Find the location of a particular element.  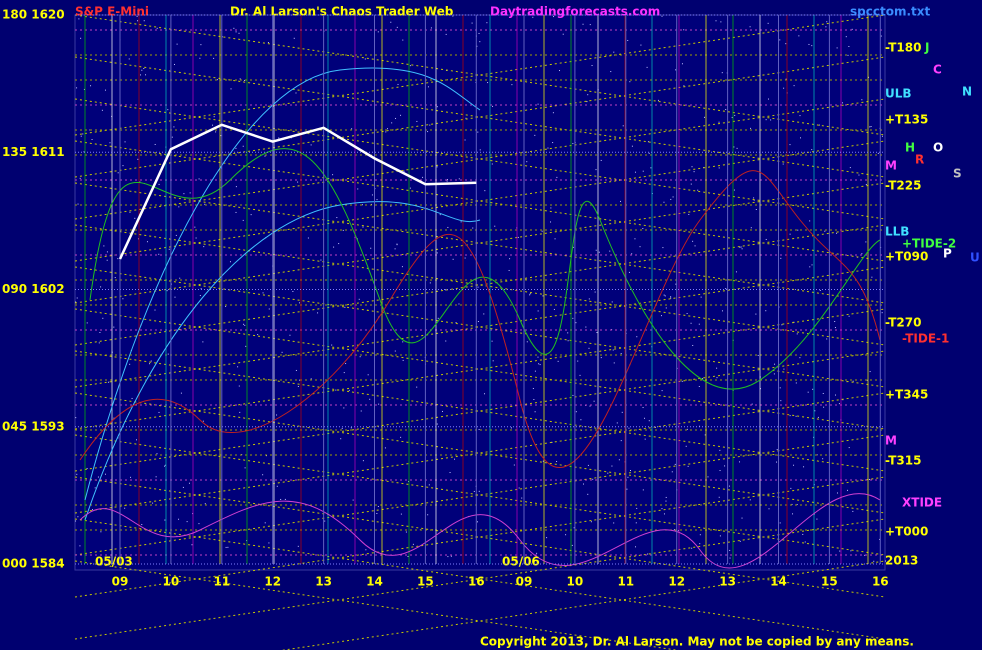

x-tick-label: 12 is located at coordinates (272, 582).